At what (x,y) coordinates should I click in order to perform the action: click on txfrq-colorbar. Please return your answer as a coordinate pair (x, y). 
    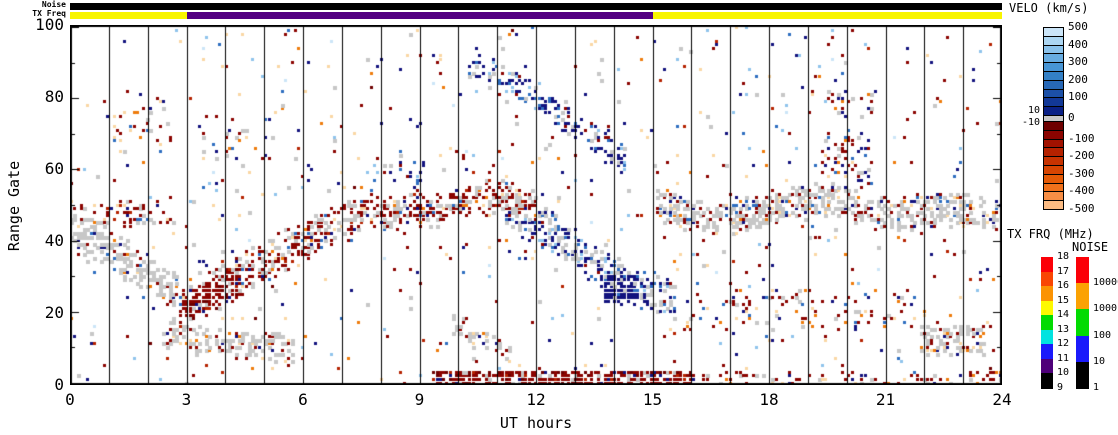
    Looking at the image, I should click on (1047, 323).